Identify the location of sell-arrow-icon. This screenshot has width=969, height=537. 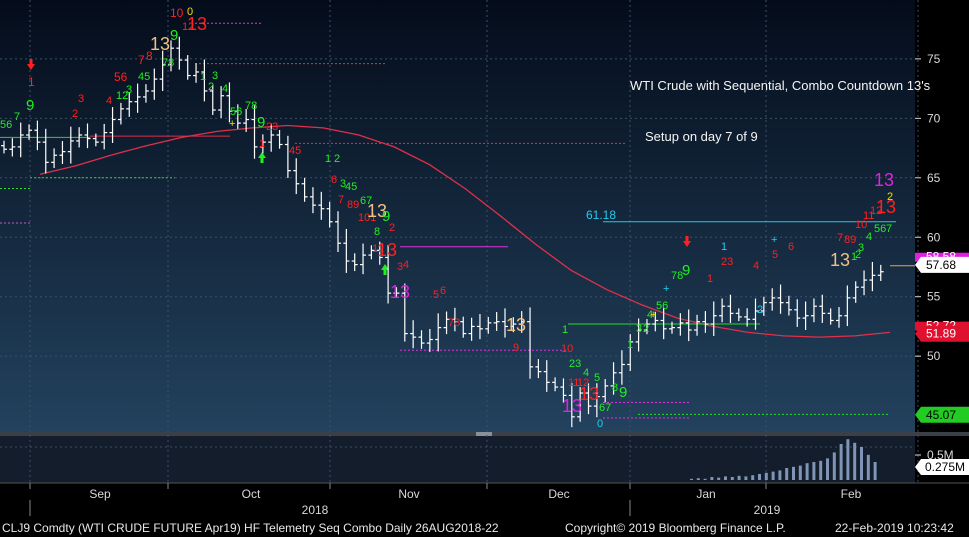
(687, 244).